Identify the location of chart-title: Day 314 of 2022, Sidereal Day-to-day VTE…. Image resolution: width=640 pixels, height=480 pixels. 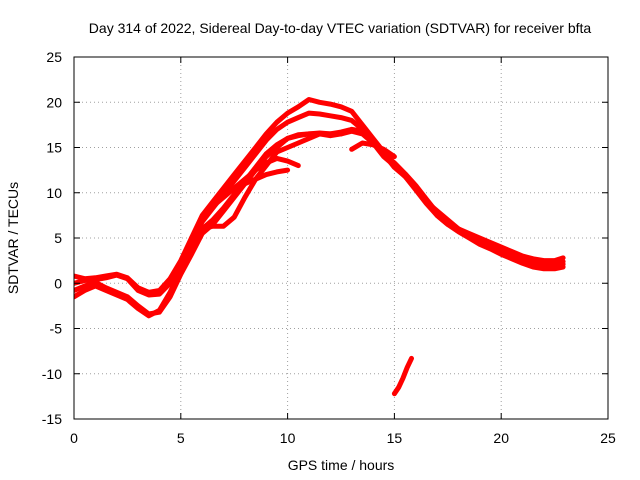
(340, 28).